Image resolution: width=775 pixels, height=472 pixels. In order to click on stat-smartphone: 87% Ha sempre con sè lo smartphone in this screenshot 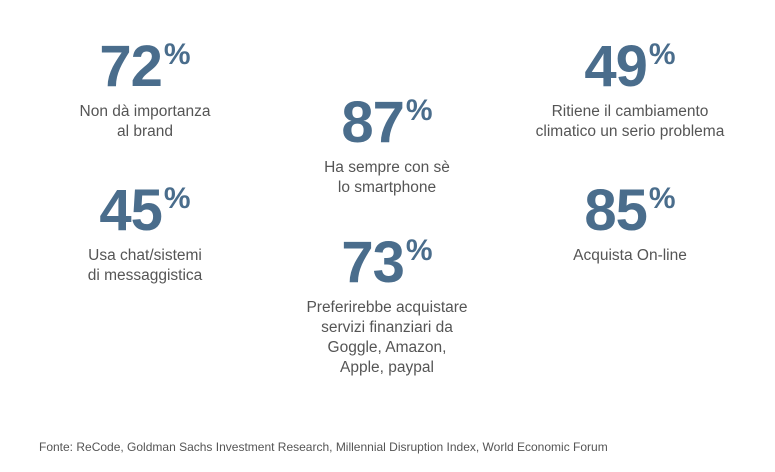, I will do `click(387, 146)`.